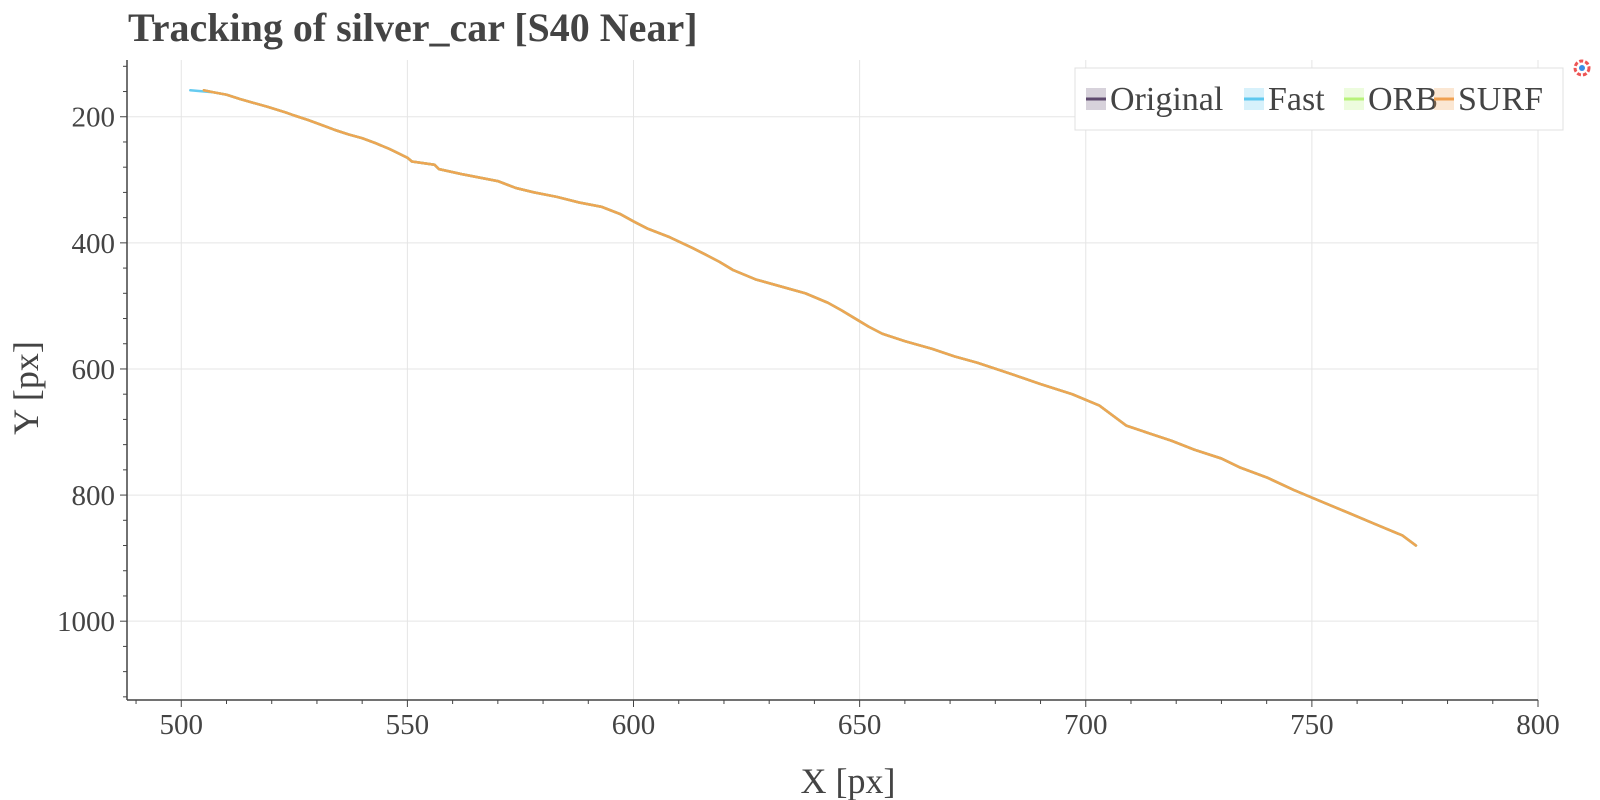 This screenshot has width=1600, height=800. Describe the element at coordinates (94, 370) in the screenshot. I see `y-tick-label: 600` at that location.